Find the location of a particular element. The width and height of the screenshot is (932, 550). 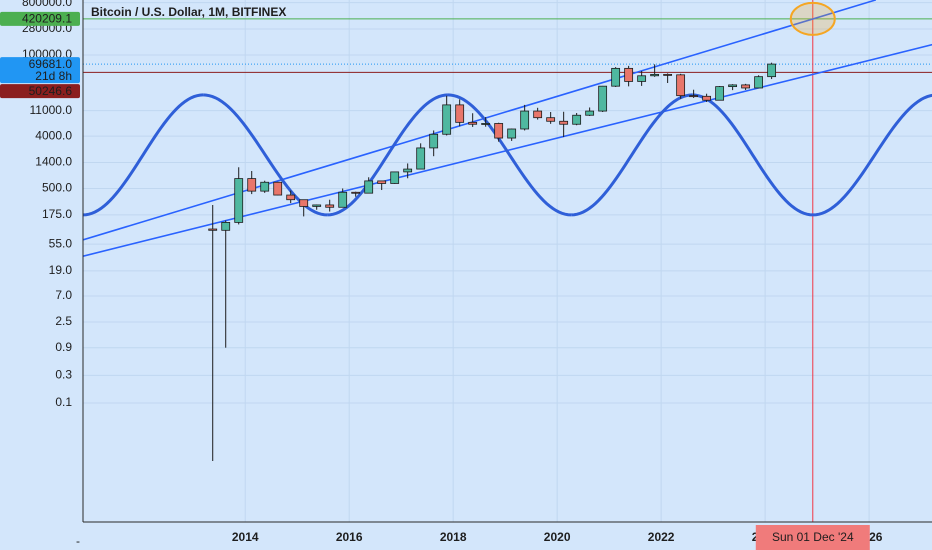

y-tick-label: 0.3 is located at coordinates (63, 375).